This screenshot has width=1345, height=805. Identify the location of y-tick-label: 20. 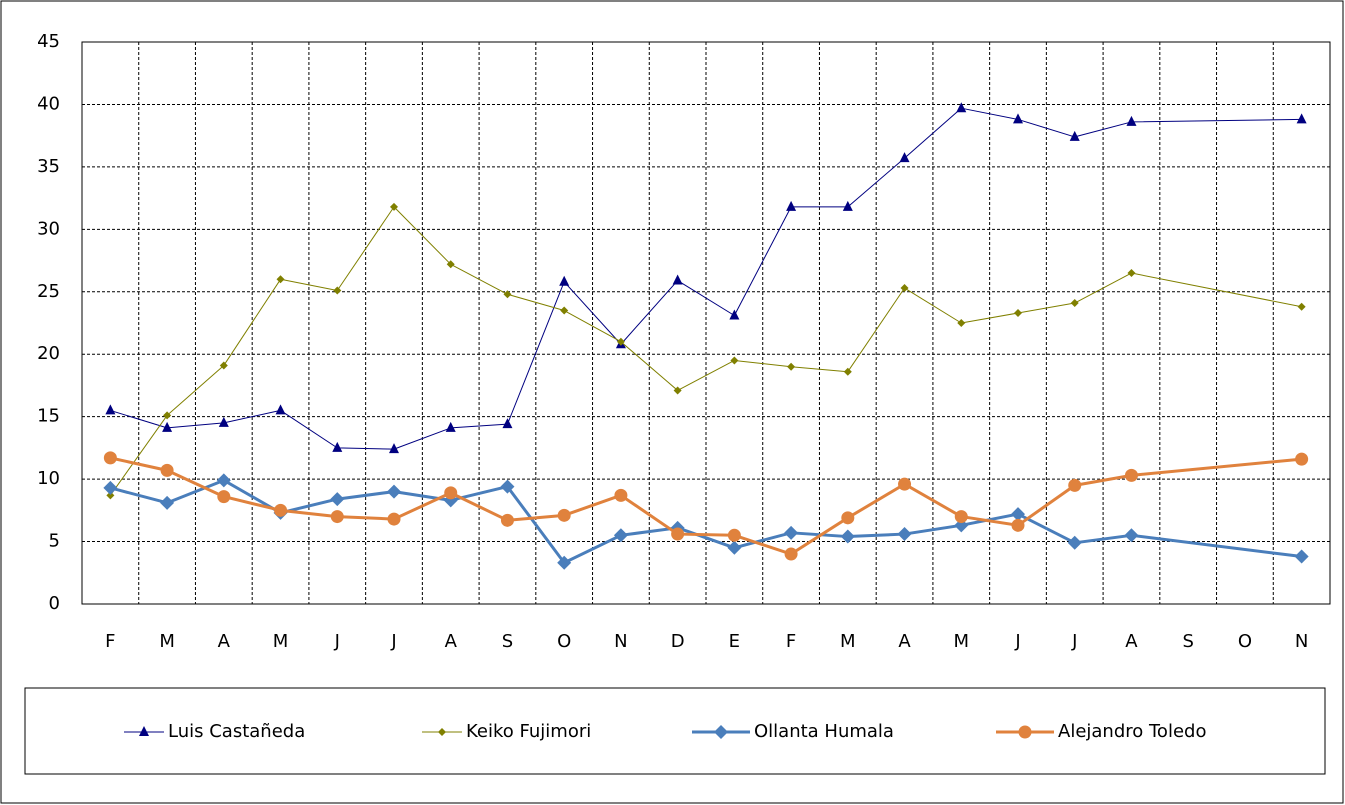
(48, 353).